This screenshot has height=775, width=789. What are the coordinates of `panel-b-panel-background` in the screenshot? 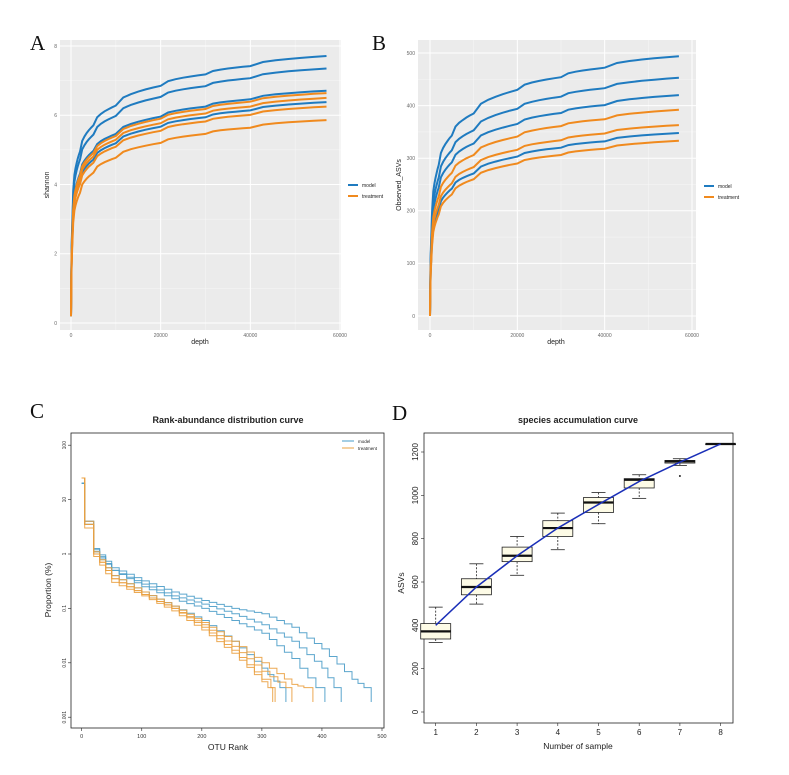 It's located at (557, 185).